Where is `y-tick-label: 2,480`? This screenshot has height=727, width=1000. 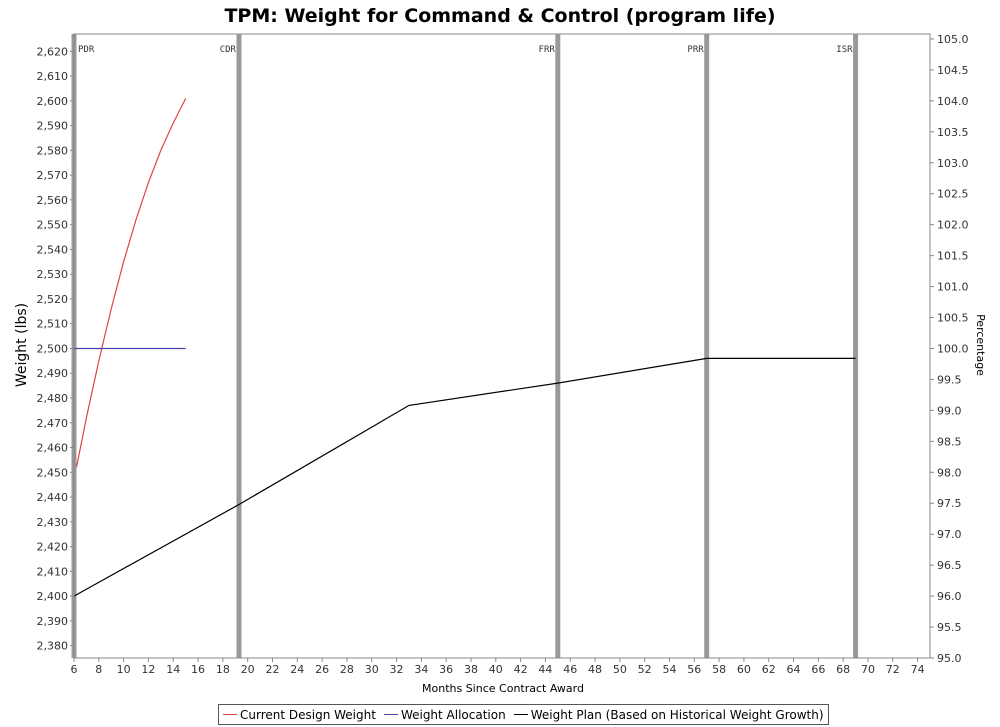
y-tick-label: 2,480 is located at coordinates (53, 398).